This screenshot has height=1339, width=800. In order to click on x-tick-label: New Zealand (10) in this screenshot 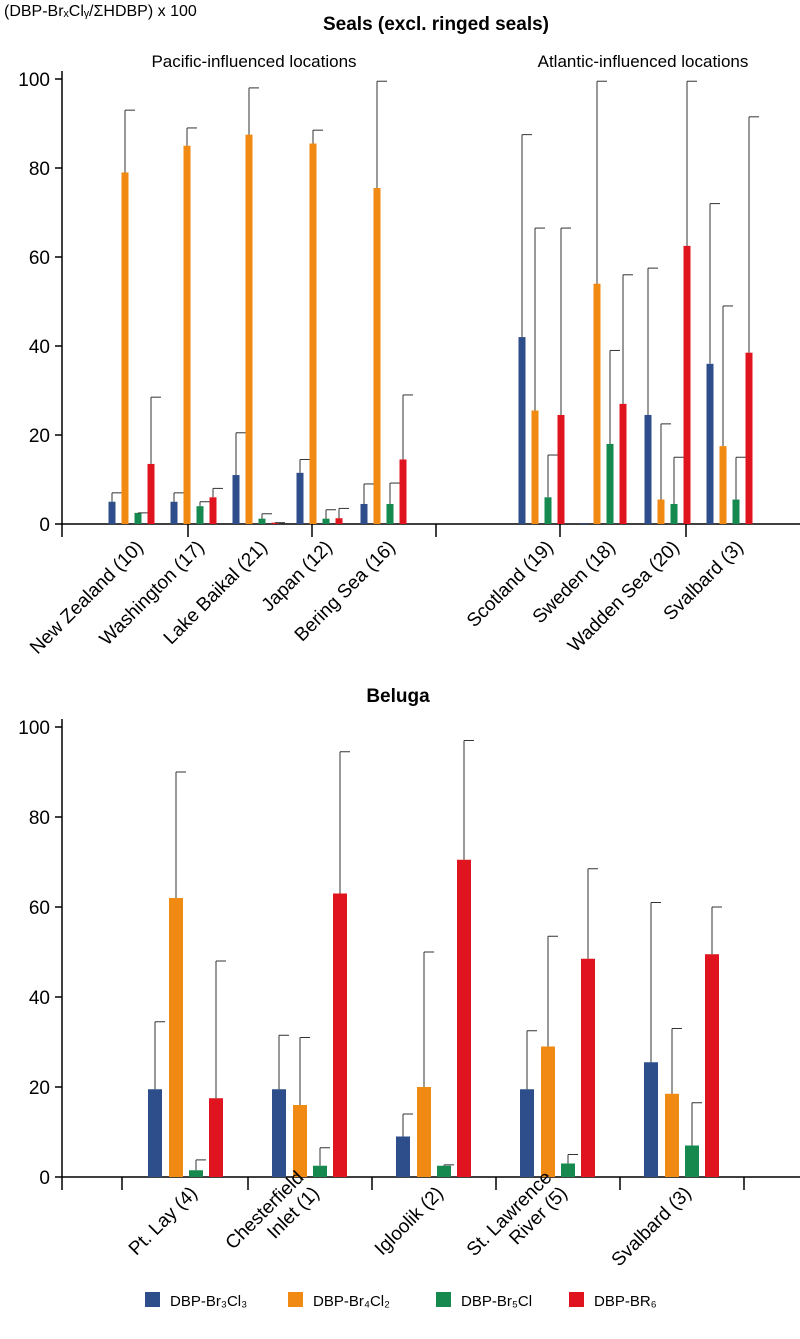, I will do `click(87, 598)`.